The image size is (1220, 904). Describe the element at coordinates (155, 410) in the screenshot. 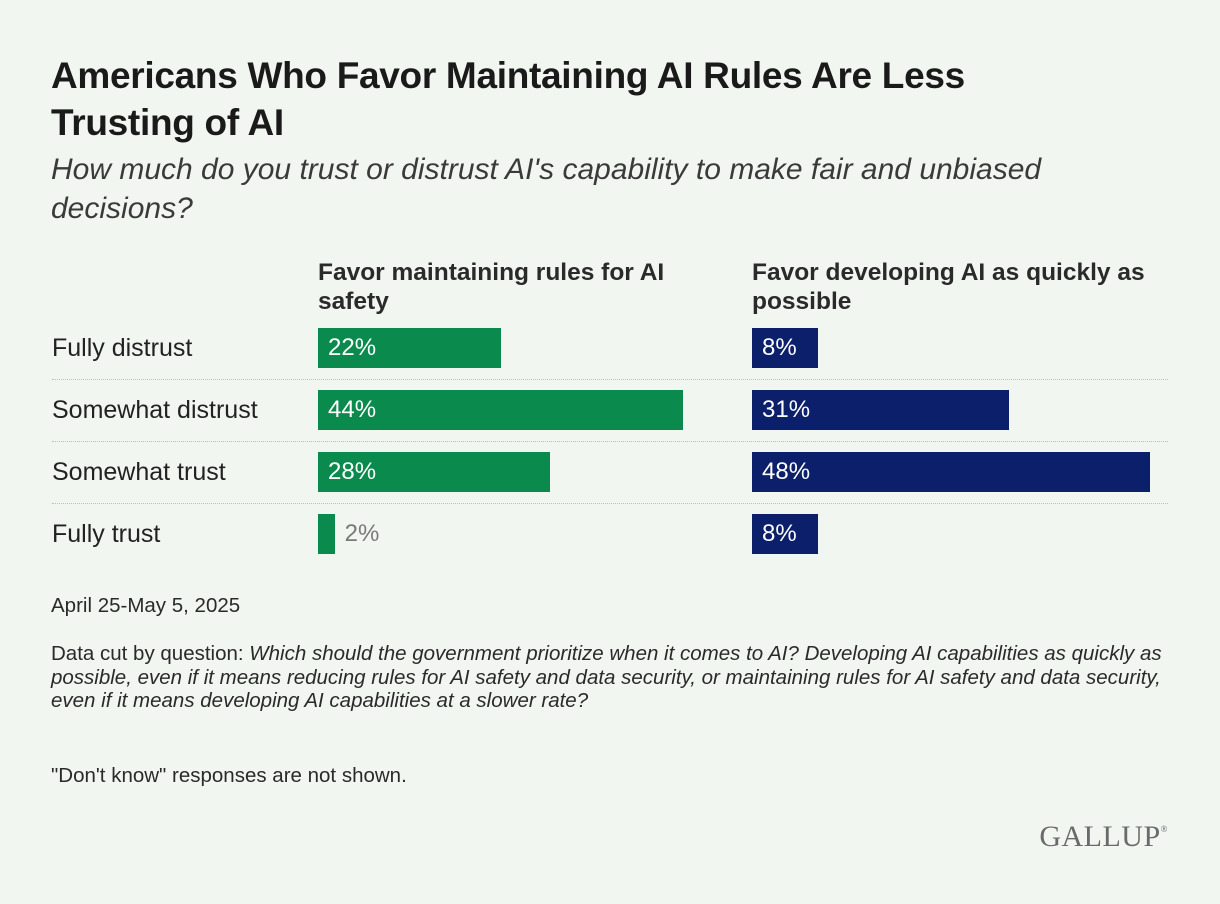

I see `category-label: Somewhat distrust` at that location.